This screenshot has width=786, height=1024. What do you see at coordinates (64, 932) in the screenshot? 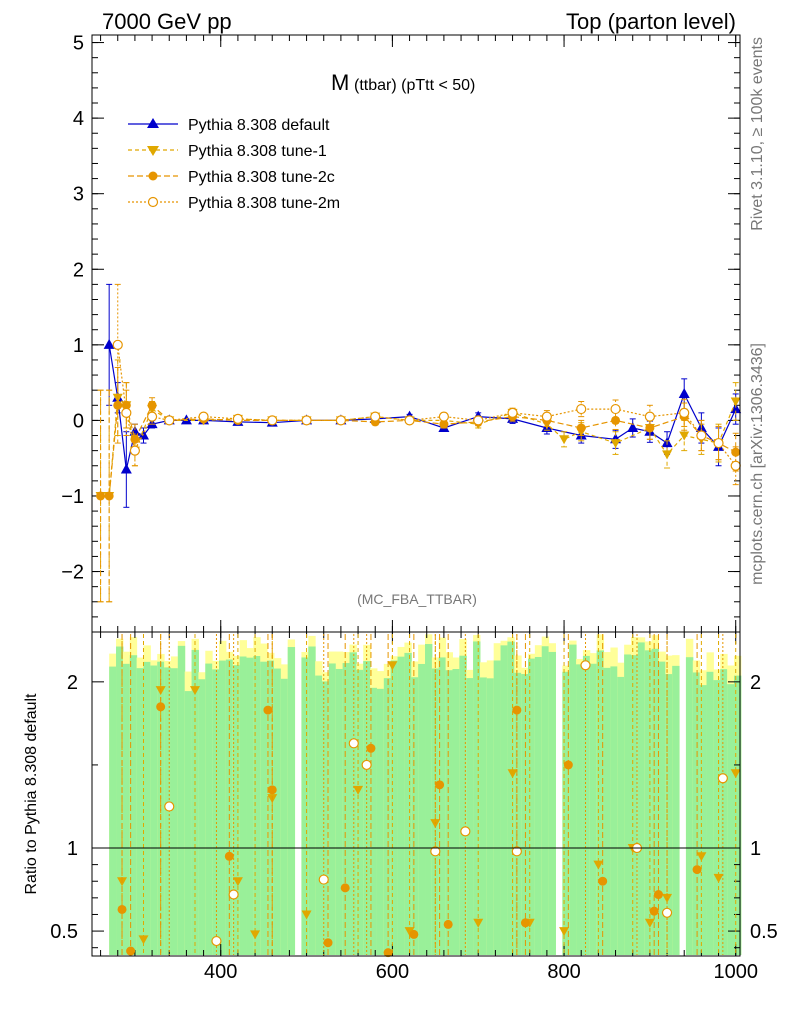
I see `ratio-tick-label-left: 0.5` at bounding box center [64, 932].